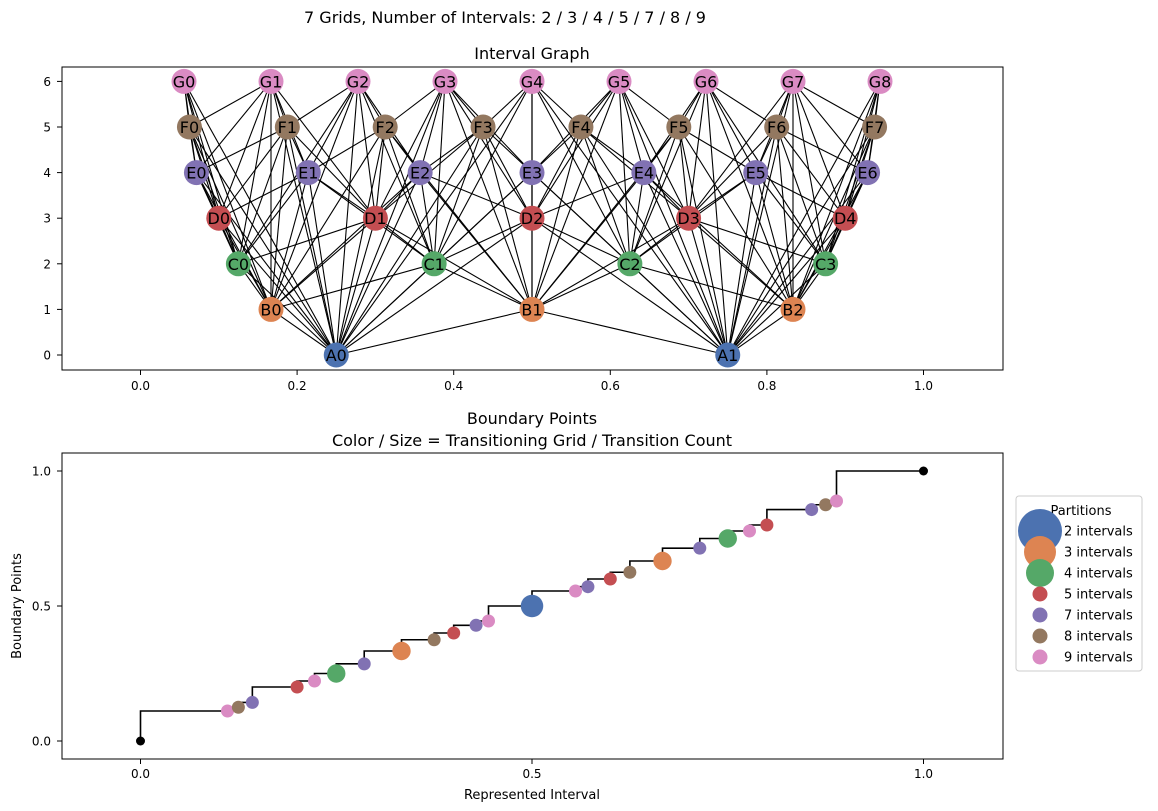 The width and height of the screenshot is (1158, 811). Describe the element at coordinates (453, 386) in the screenshot. I see `x-tick-label: 0.4` at that location.